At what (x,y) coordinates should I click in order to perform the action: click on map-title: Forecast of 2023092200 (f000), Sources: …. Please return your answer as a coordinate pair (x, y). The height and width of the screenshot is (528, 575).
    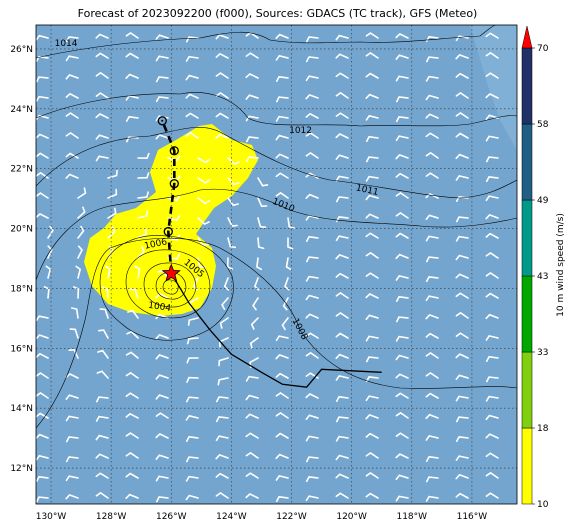
    Looking at the image, I should click on (277, 13).